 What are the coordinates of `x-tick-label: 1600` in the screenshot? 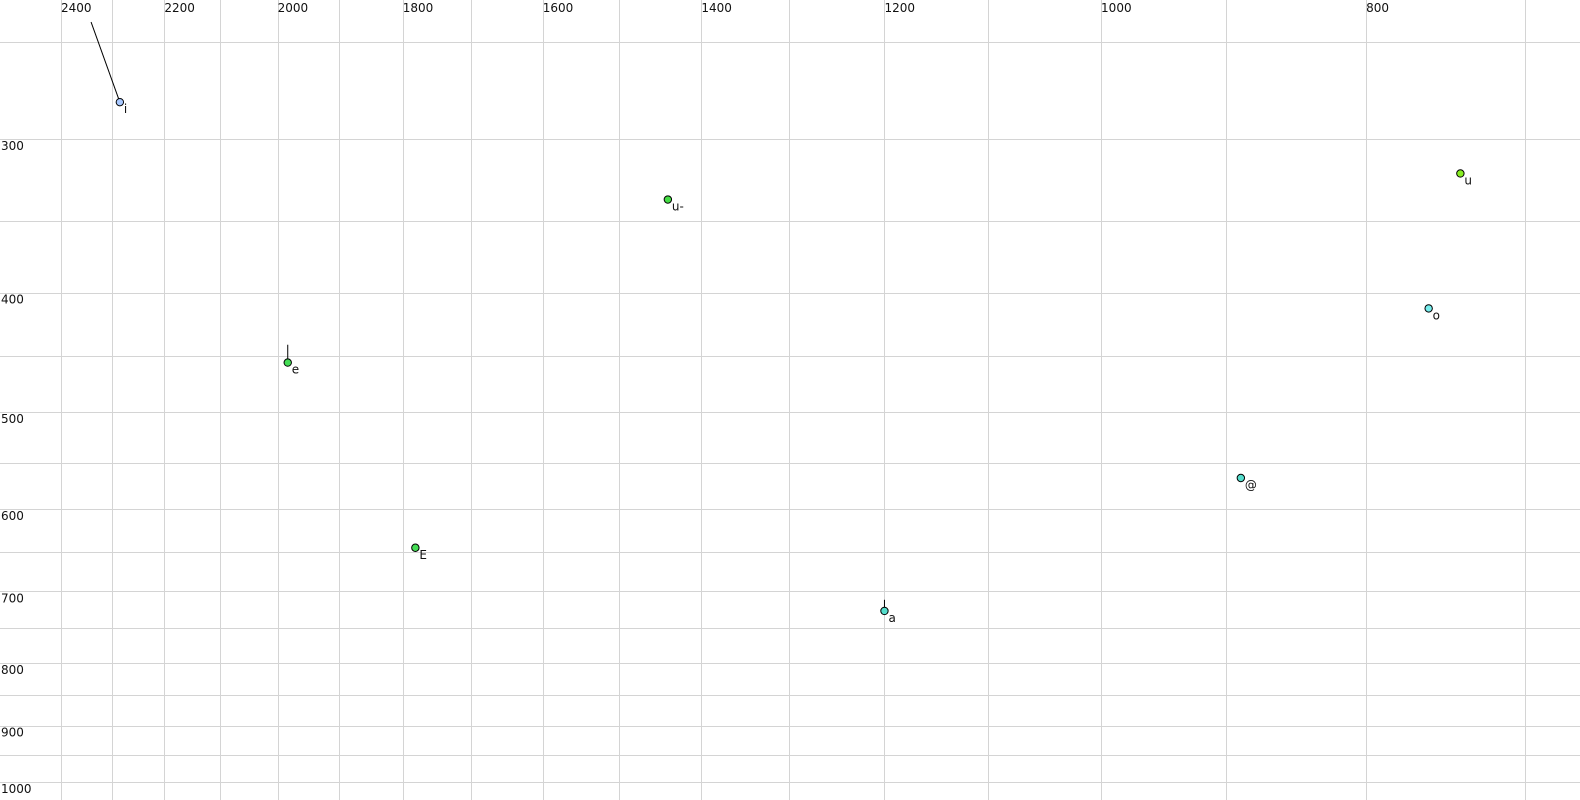 It's located at (558, 8).